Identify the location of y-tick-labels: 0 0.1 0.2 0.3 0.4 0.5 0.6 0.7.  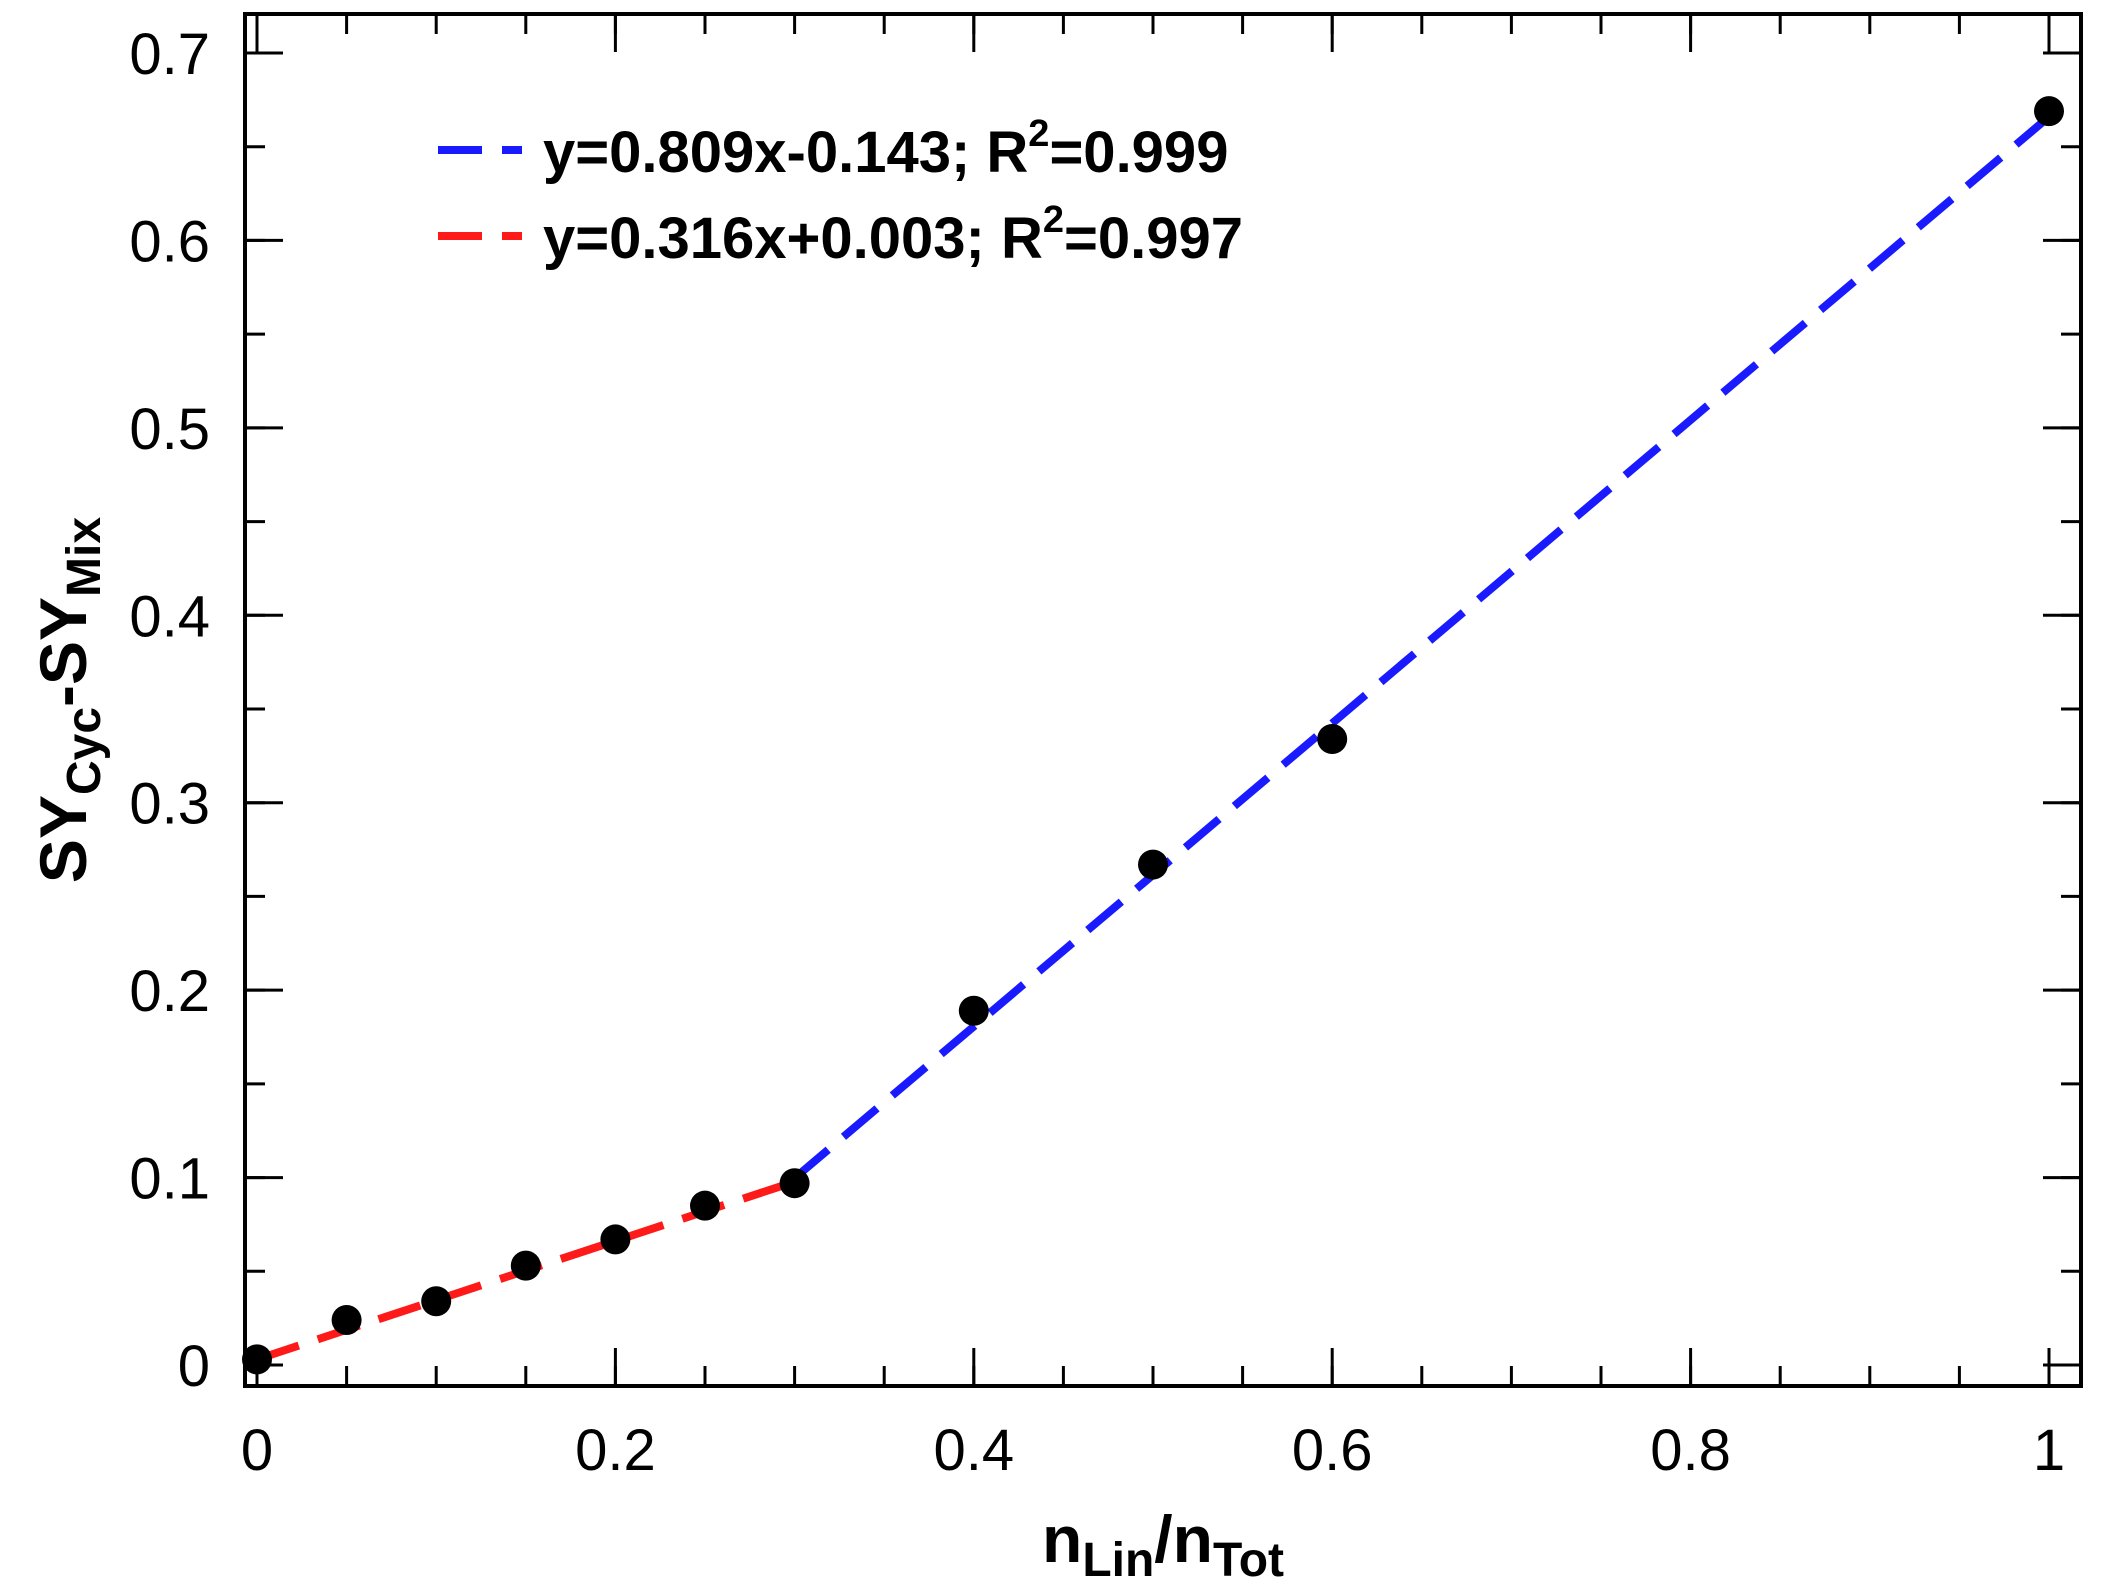
(169, 710).